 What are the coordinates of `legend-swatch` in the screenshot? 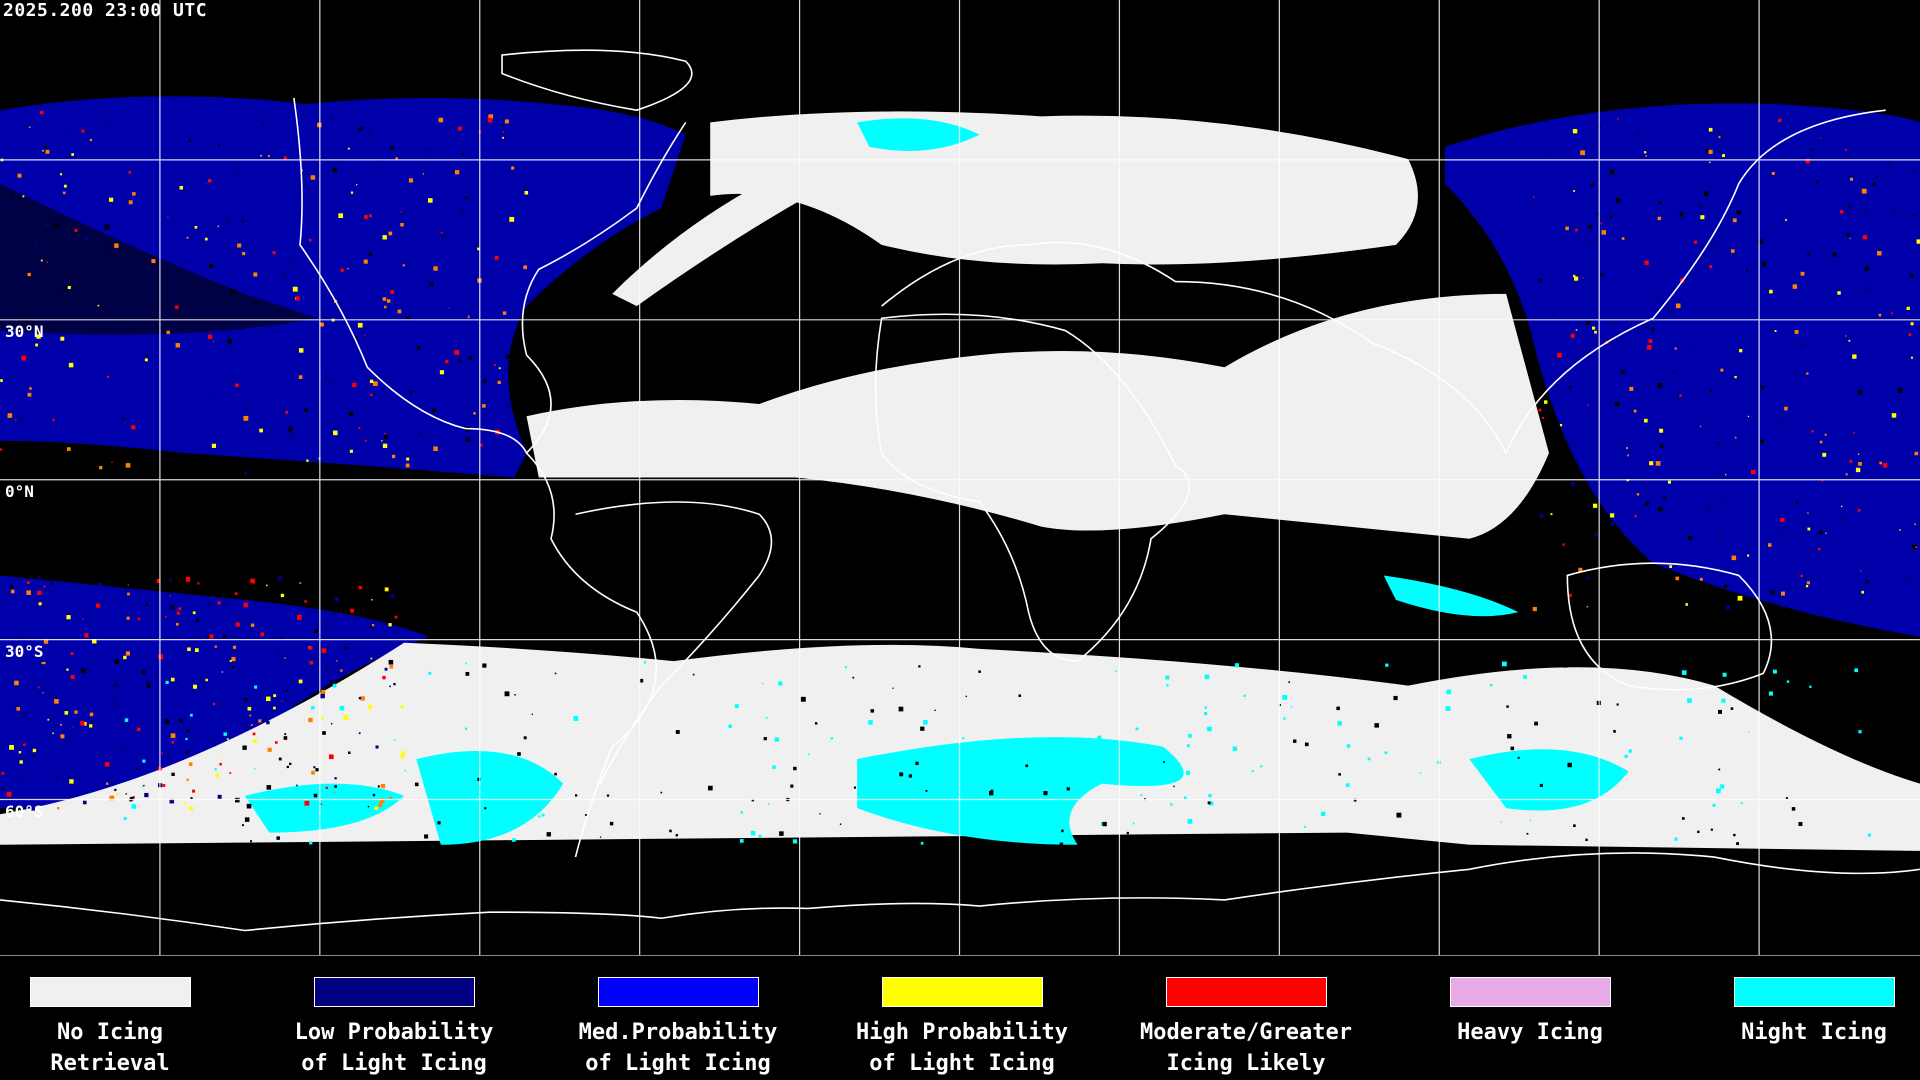 It's located at (1530, 992).